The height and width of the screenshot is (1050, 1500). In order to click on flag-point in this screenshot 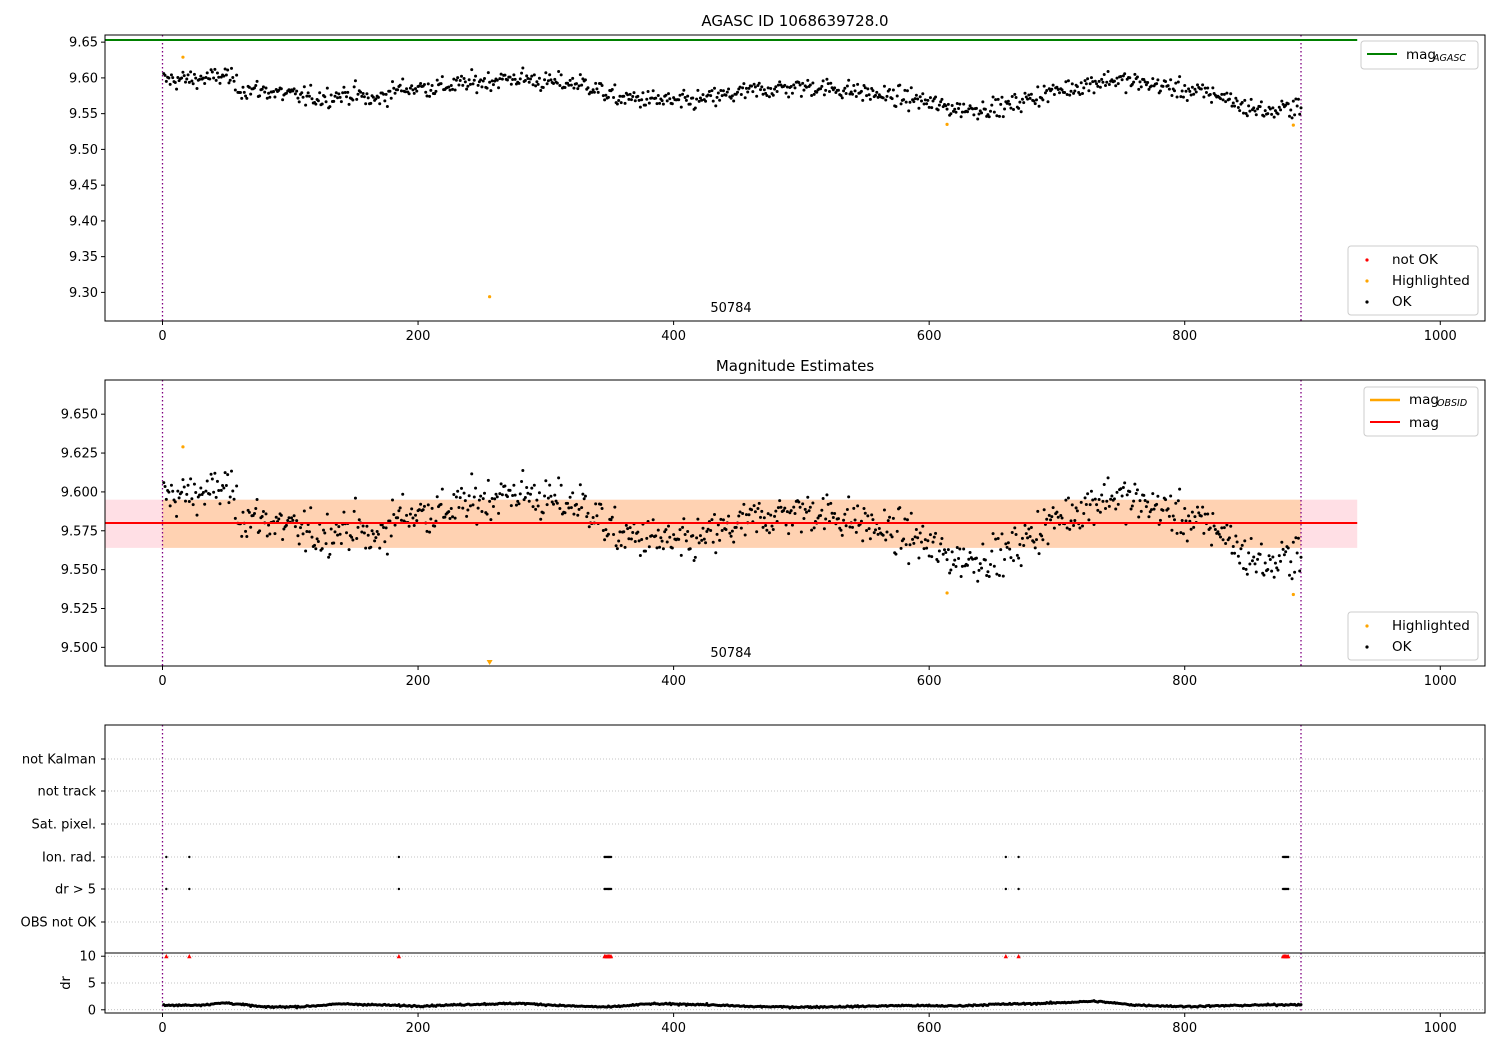, I will do `click(189, 889)`.